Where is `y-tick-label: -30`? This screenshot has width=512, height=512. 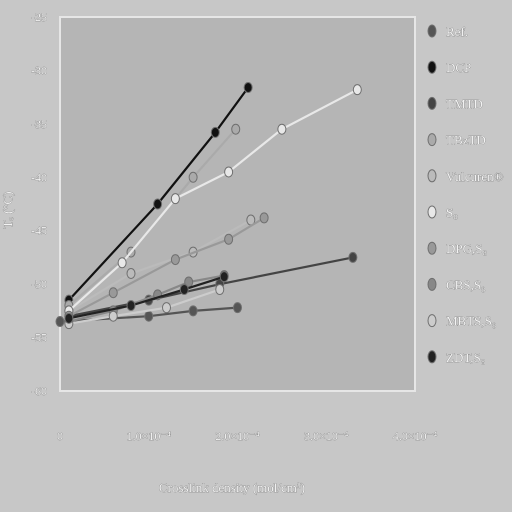 y-tick-label: -30 is located at coordinates (39, 70).